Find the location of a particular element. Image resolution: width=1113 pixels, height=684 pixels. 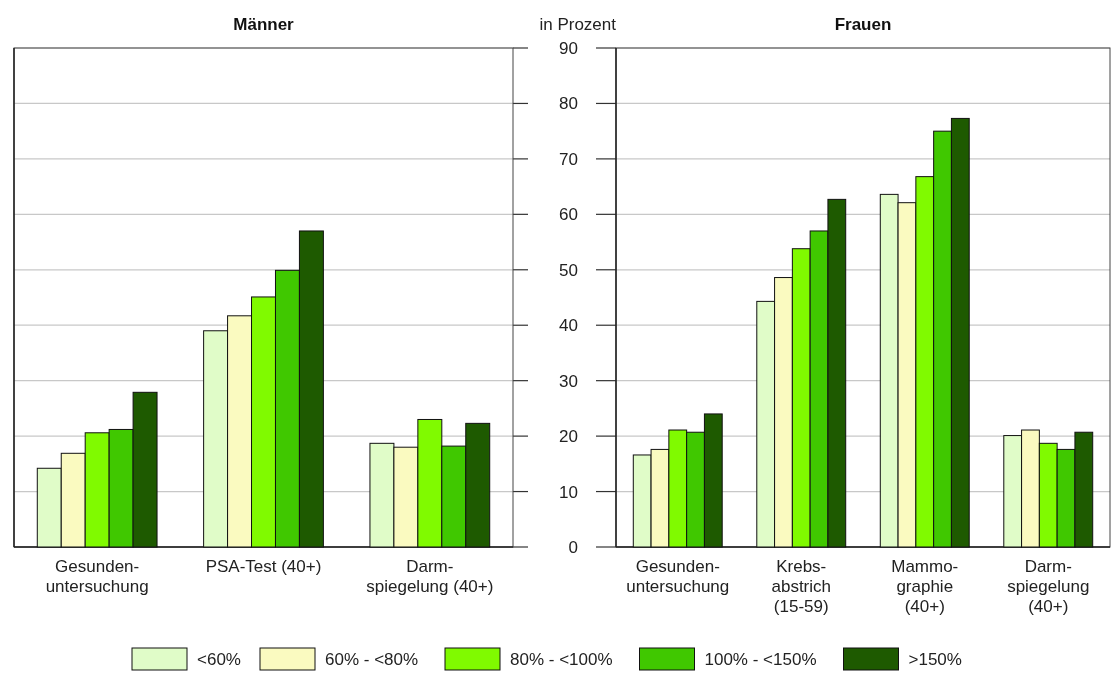

legend-label: 100% - <150% is located at coordinates (760, 659).